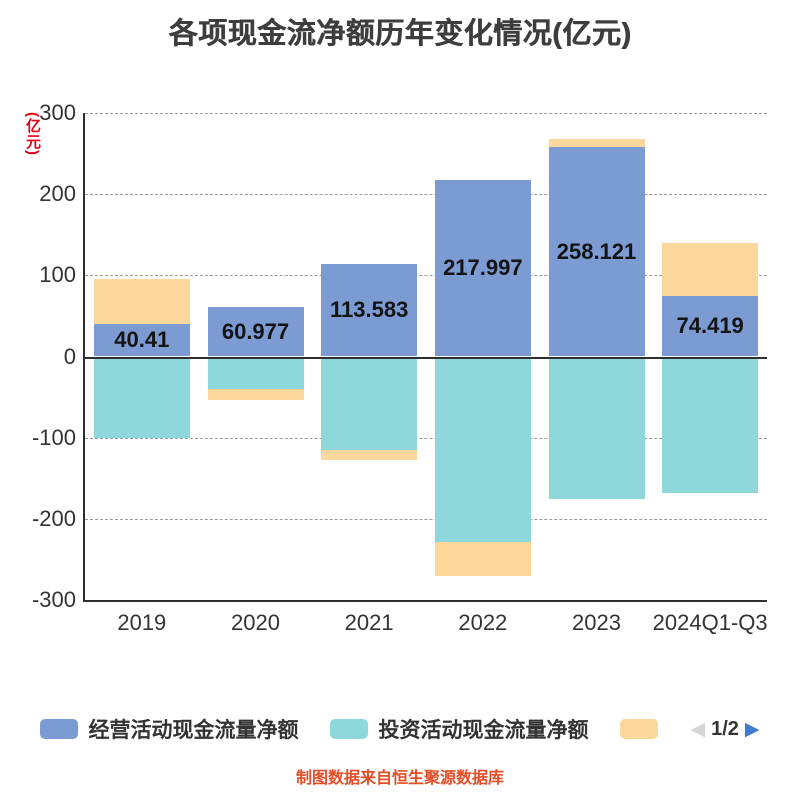 The width and height of the screenshot is (800, 800). I want to click on chart-title: 各项现金流净额历年变化情况(亿元), so click(400, 34).